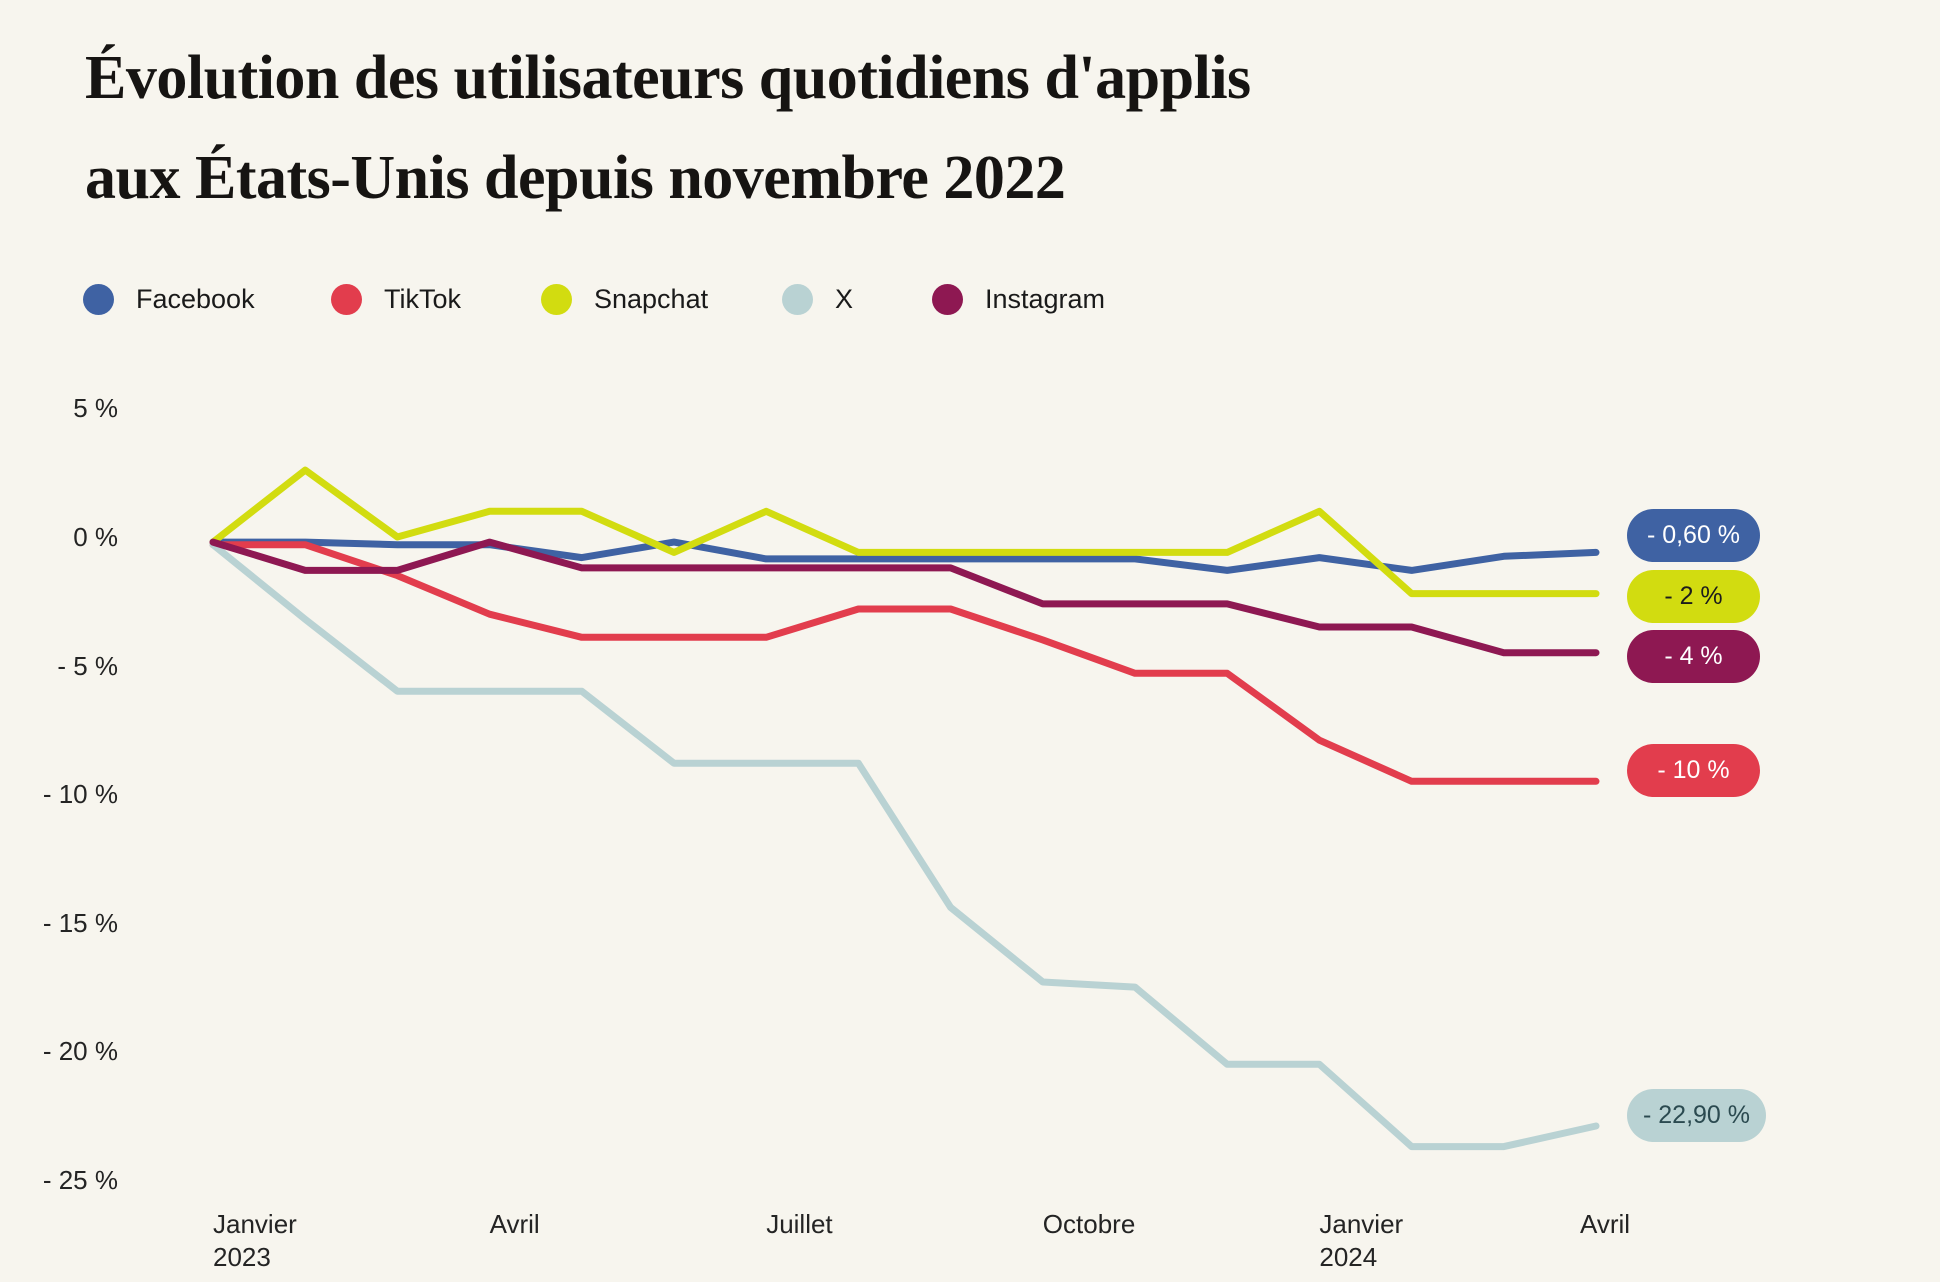 This screenshot has height=1282, width=1940. Describe the element at coordinates (556, 299) in the screenshot. I see `legend-dot-snapchat` at that location.